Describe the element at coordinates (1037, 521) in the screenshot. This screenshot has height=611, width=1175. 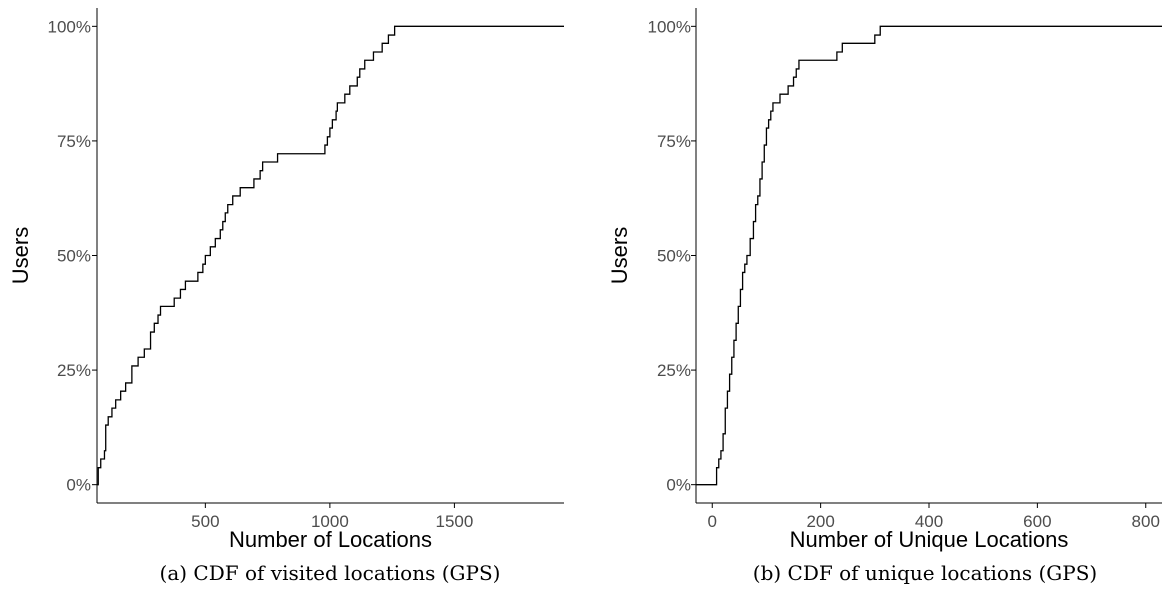
I see `x-tick-label: 600` at that location.